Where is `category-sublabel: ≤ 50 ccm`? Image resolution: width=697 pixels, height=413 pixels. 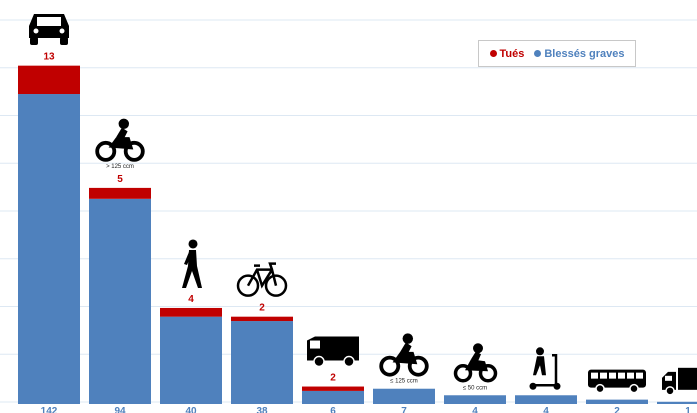
category-sublabel: ≤ 50 ccm is located at coordinates (475, 388).